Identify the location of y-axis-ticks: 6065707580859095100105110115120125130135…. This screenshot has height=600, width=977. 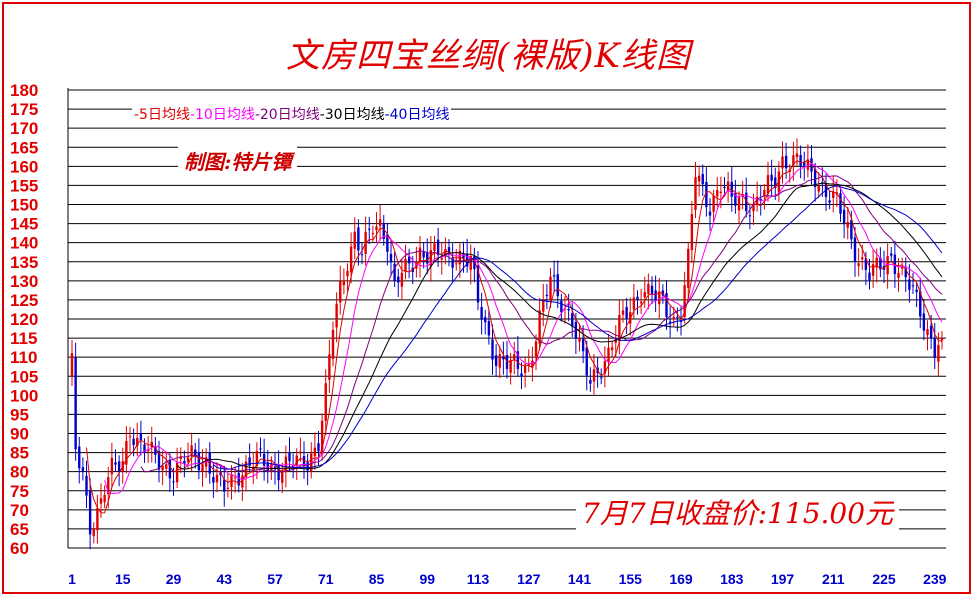
(24, 319).